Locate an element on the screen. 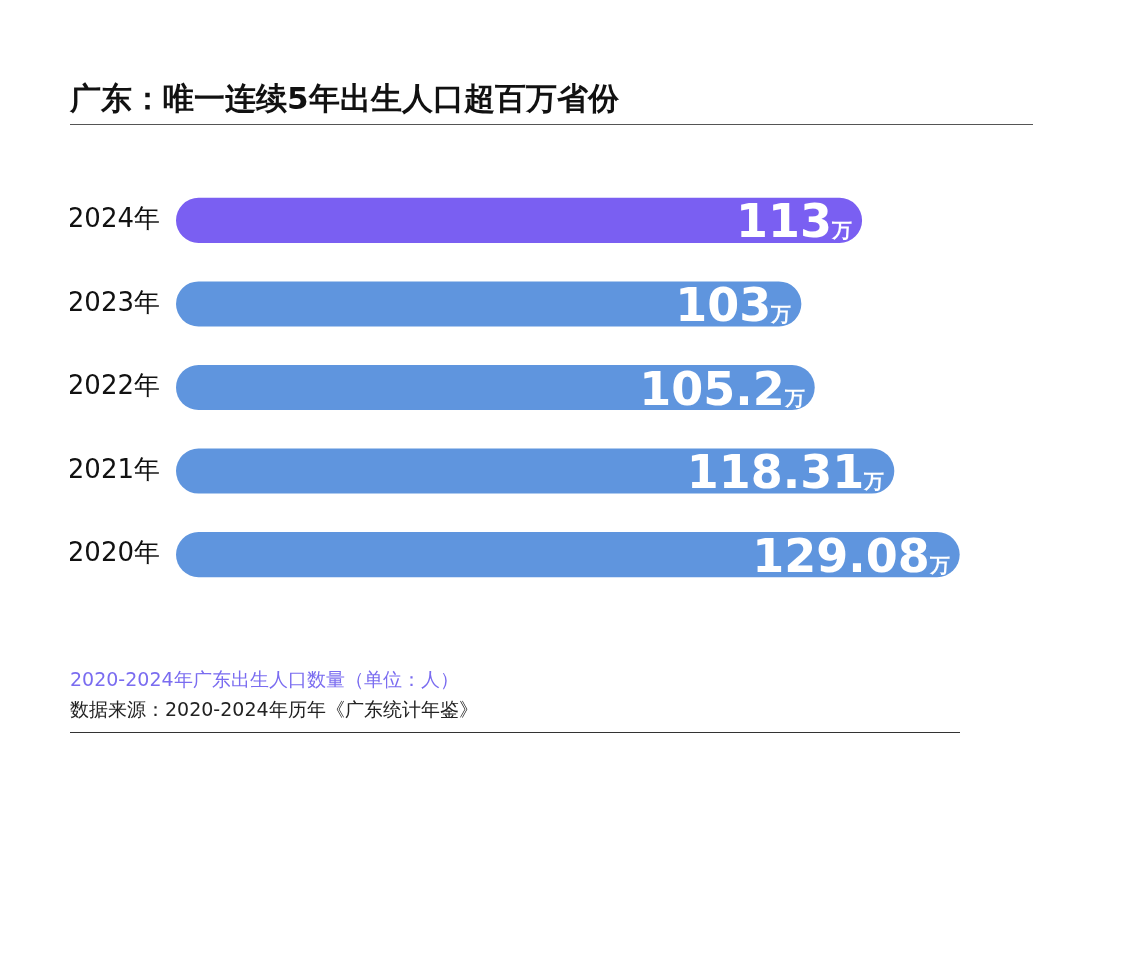  source-note: 数据来源：2020-2024年历年《广东统计年鉴》 is located at coordinates (274, 709).